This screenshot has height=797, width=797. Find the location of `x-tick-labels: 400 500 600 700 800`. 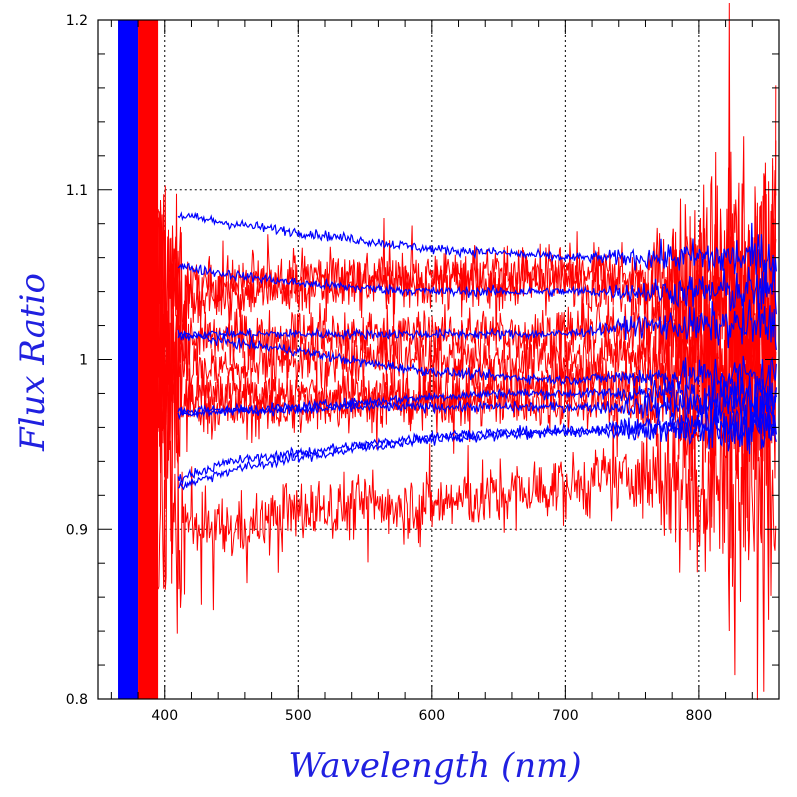

x-tick-labels: 400 500 600 700 800 is located at coordinates (431, 716).